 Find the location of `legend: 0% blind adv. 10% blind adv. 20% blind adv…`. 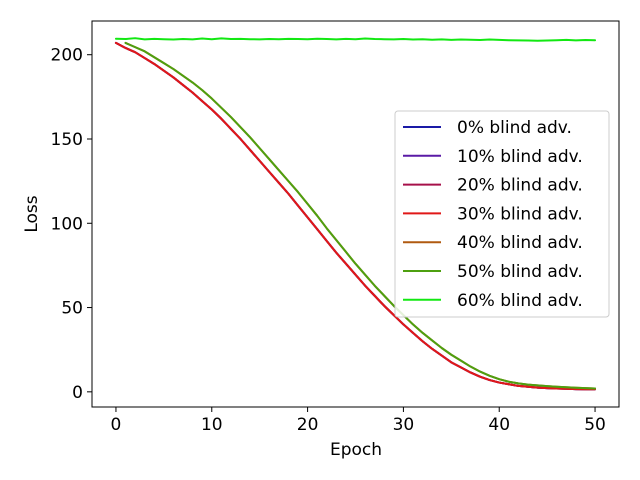

legend: 0% blind adv. 10% blind adv. 20% blind adv… is located at coordinates (502, 214).